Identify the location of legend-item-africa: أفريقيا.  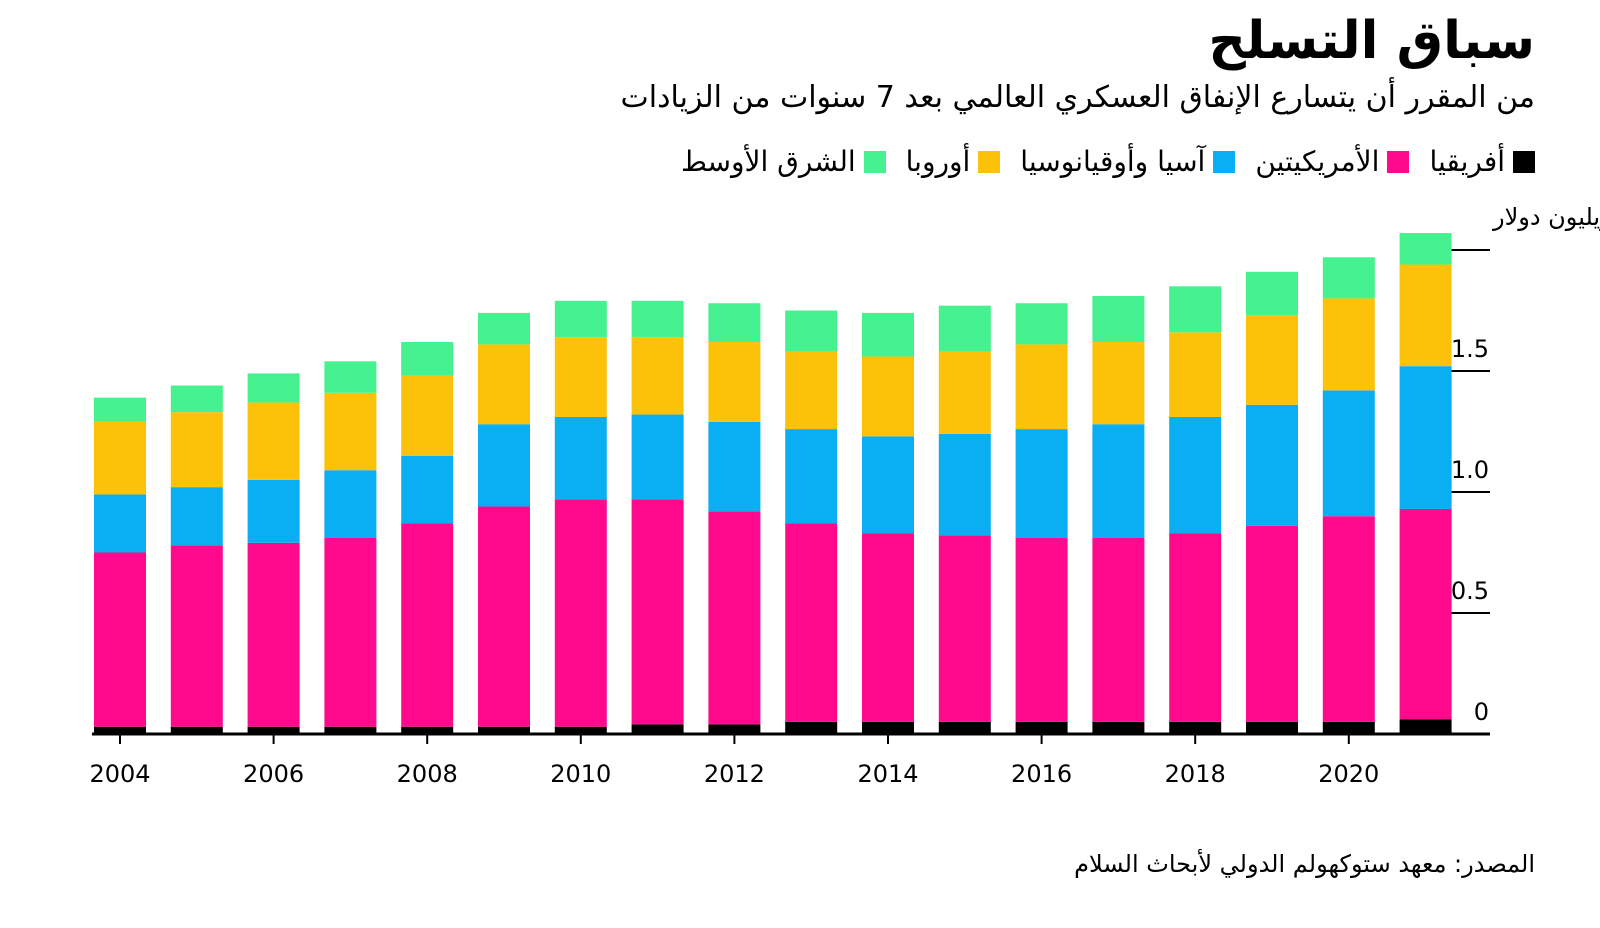
(1482, 162).